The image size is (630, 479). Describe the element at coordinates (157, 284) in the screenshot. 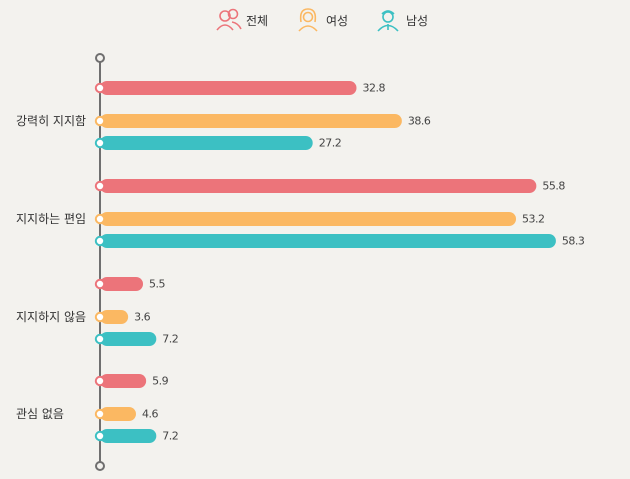

I see `value-label: 5.5` at that location.